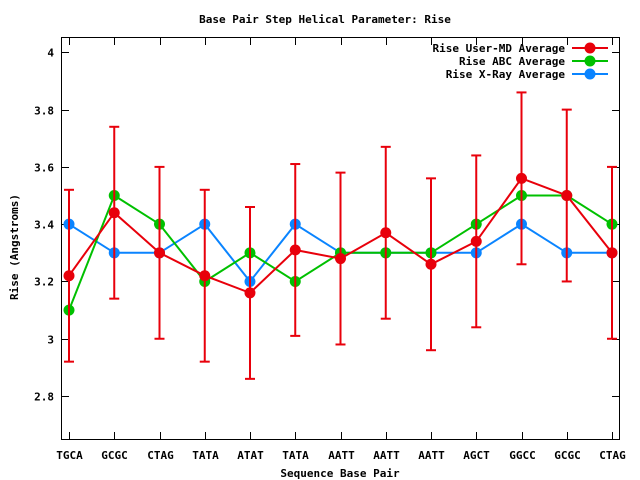 The width and height of the screenshot is (640, 480). Describe the element at coordinates (50, 53) in the screenshot. I see `y-tick-label: 4` at that location.